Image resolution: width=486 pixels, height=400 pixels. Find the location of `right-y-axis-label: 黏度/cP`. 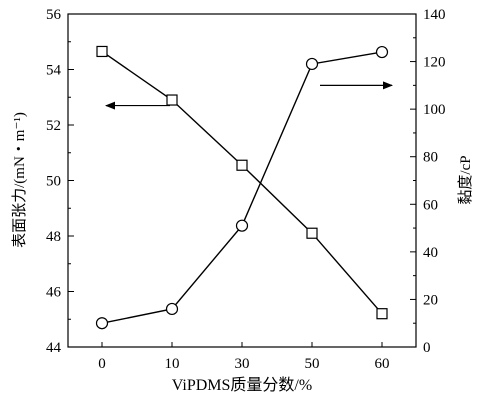

right-y-axis-label: 黏度/cP is located at coordinates (465, 179).